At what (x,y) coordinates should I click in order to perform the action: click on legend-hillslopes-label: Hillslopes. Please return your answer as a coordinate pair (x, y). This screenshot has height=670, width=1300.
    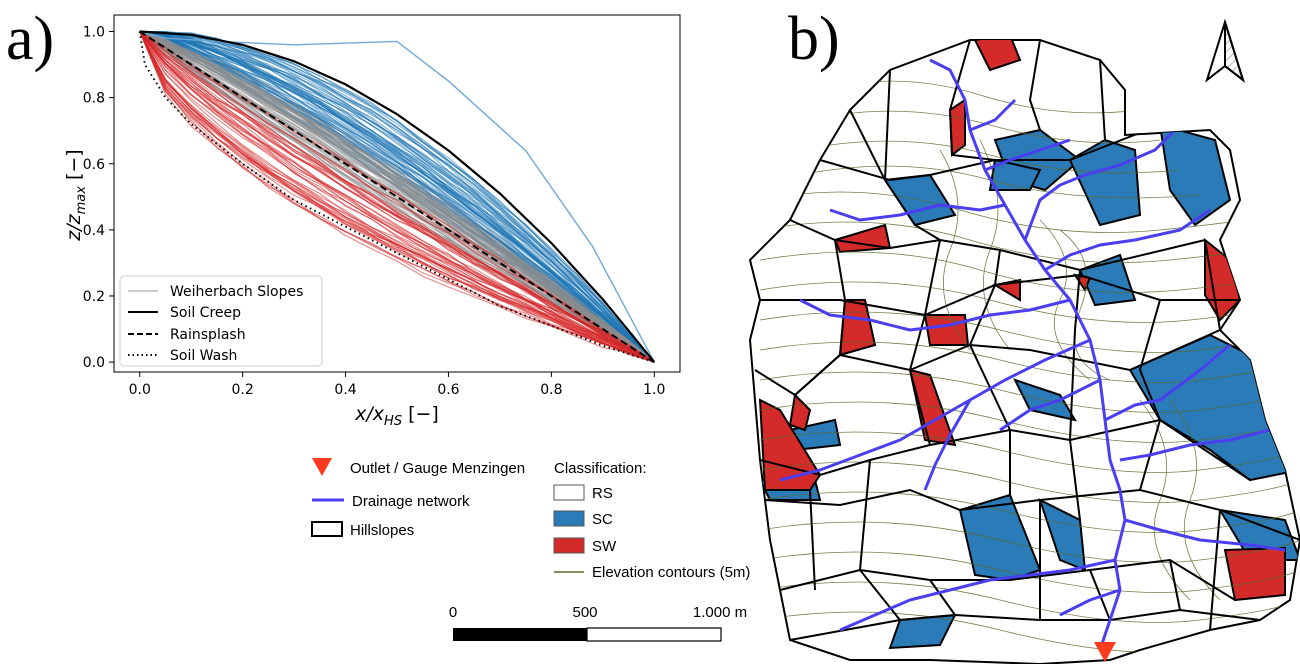
    Looking at the image, I should click on (382, 530).